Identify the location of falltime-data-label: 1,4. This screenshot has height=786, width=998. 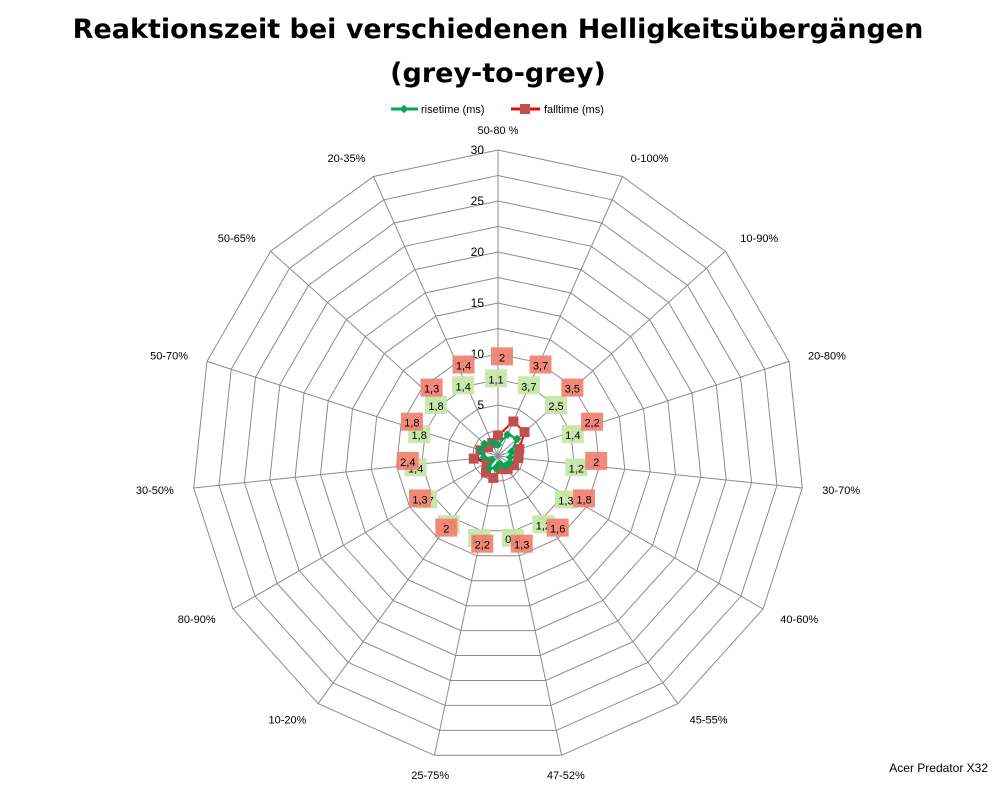
(463, 367).